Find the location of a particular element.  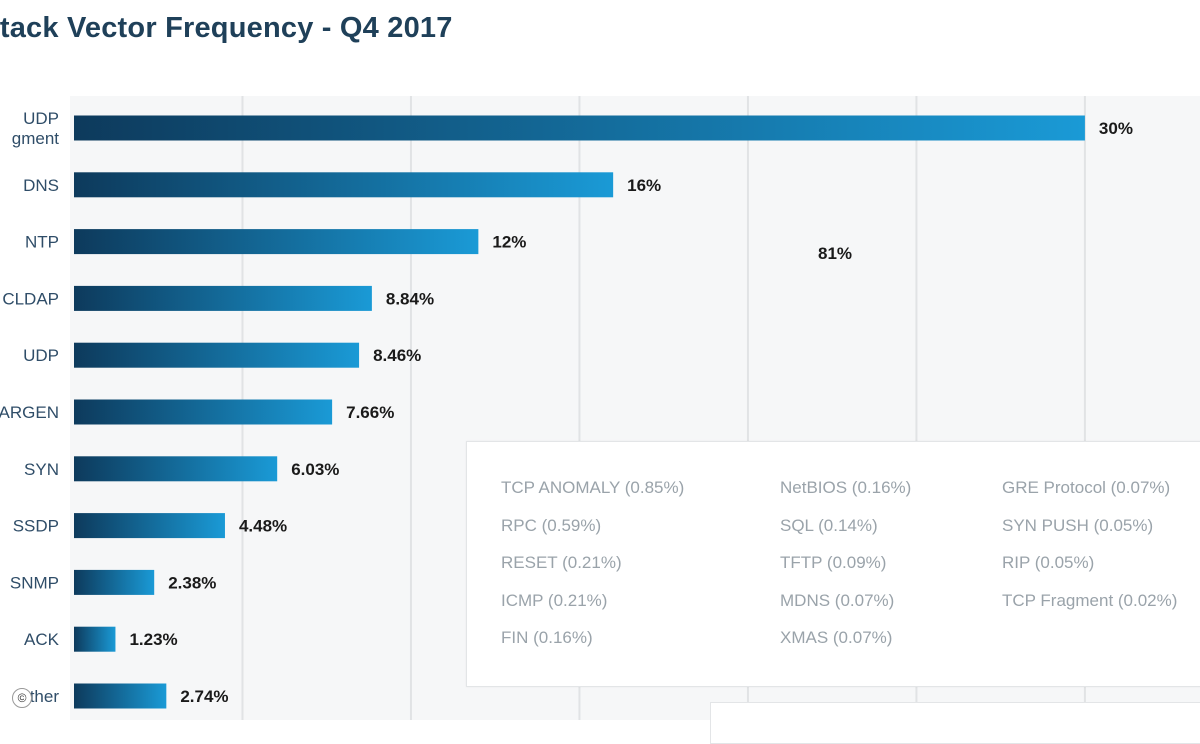

minor-vector-item: NetBIOS (0.16%) is located at coordinates (846, 487).